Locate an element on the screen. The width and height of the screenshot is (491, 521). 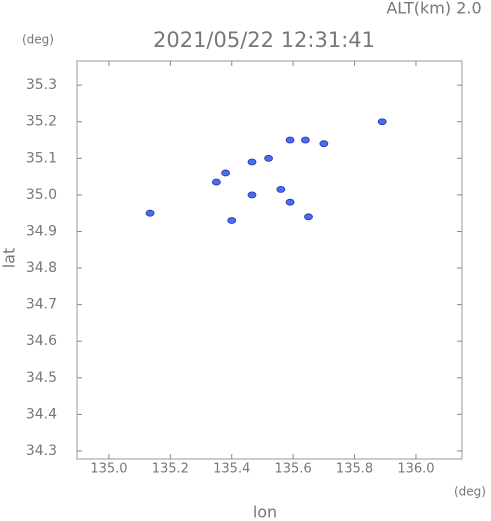
y-unit: (deg) is located at coordinates (38, 40).